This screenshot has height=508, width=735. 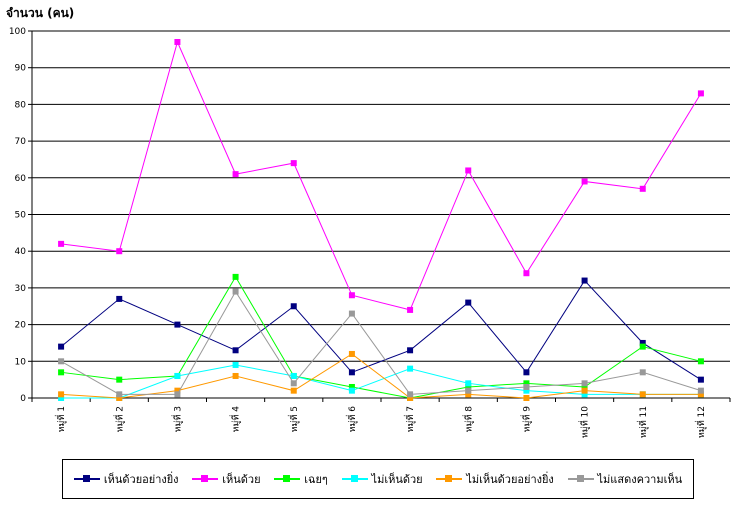 What do you see at coordinates (21, 216) in the screenshot?
I see `y-tick-label: 50` at bounding box center [21, 216].